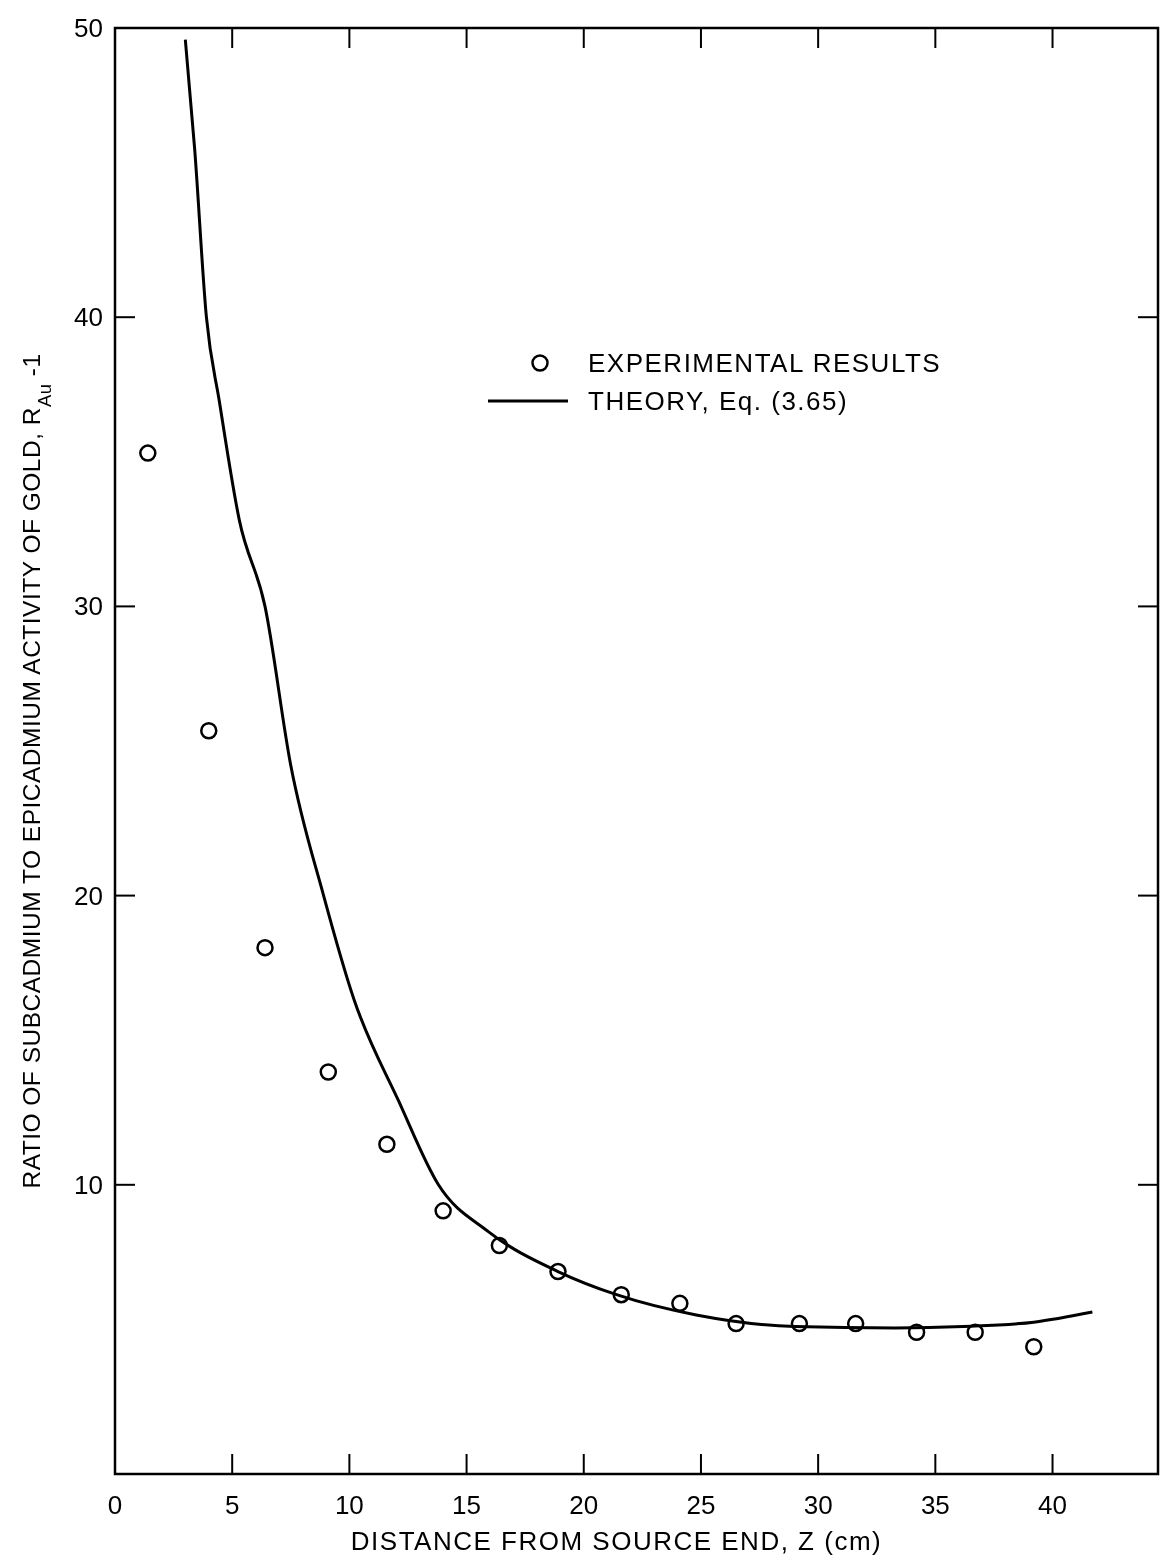 This screenshot has height=1566, width=1169. Describe the element at coordinates (1052, 1505) in the screenshot. I see `x-tick-label: 40` at that location.